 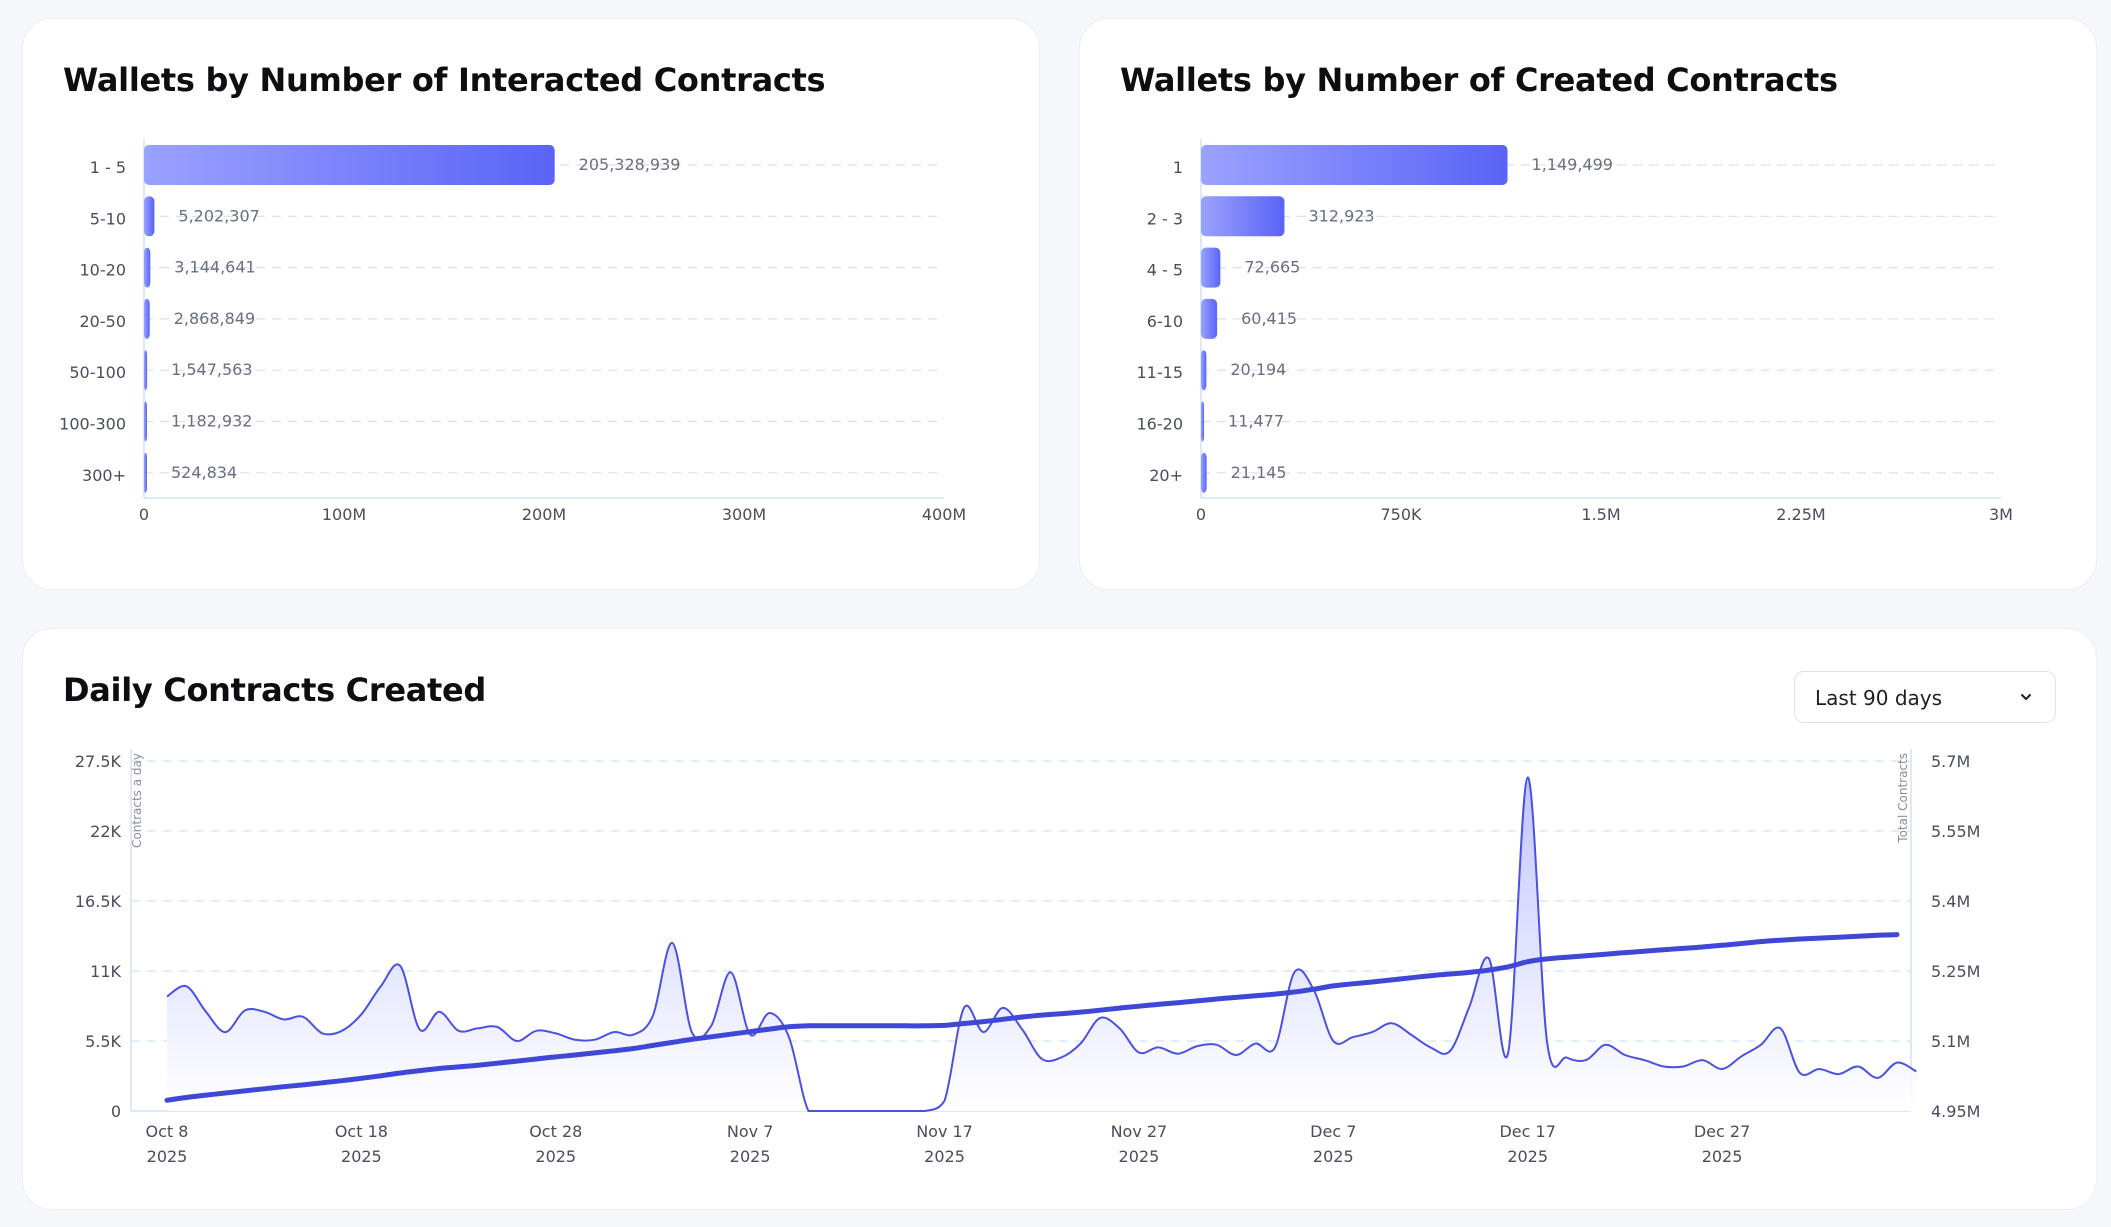 What do you see at coordinates (361, 1131) in the screenshot?
I see `x-tick-label: Oct 18` at bounding box center [361, 1131].